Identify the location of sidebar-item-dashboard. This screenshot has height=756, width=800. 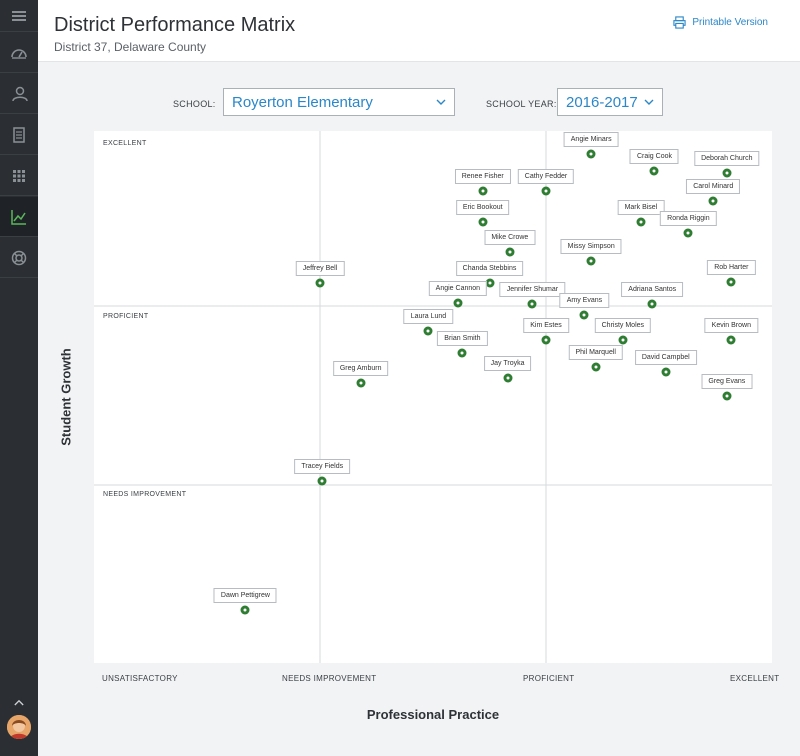
(19, 53).